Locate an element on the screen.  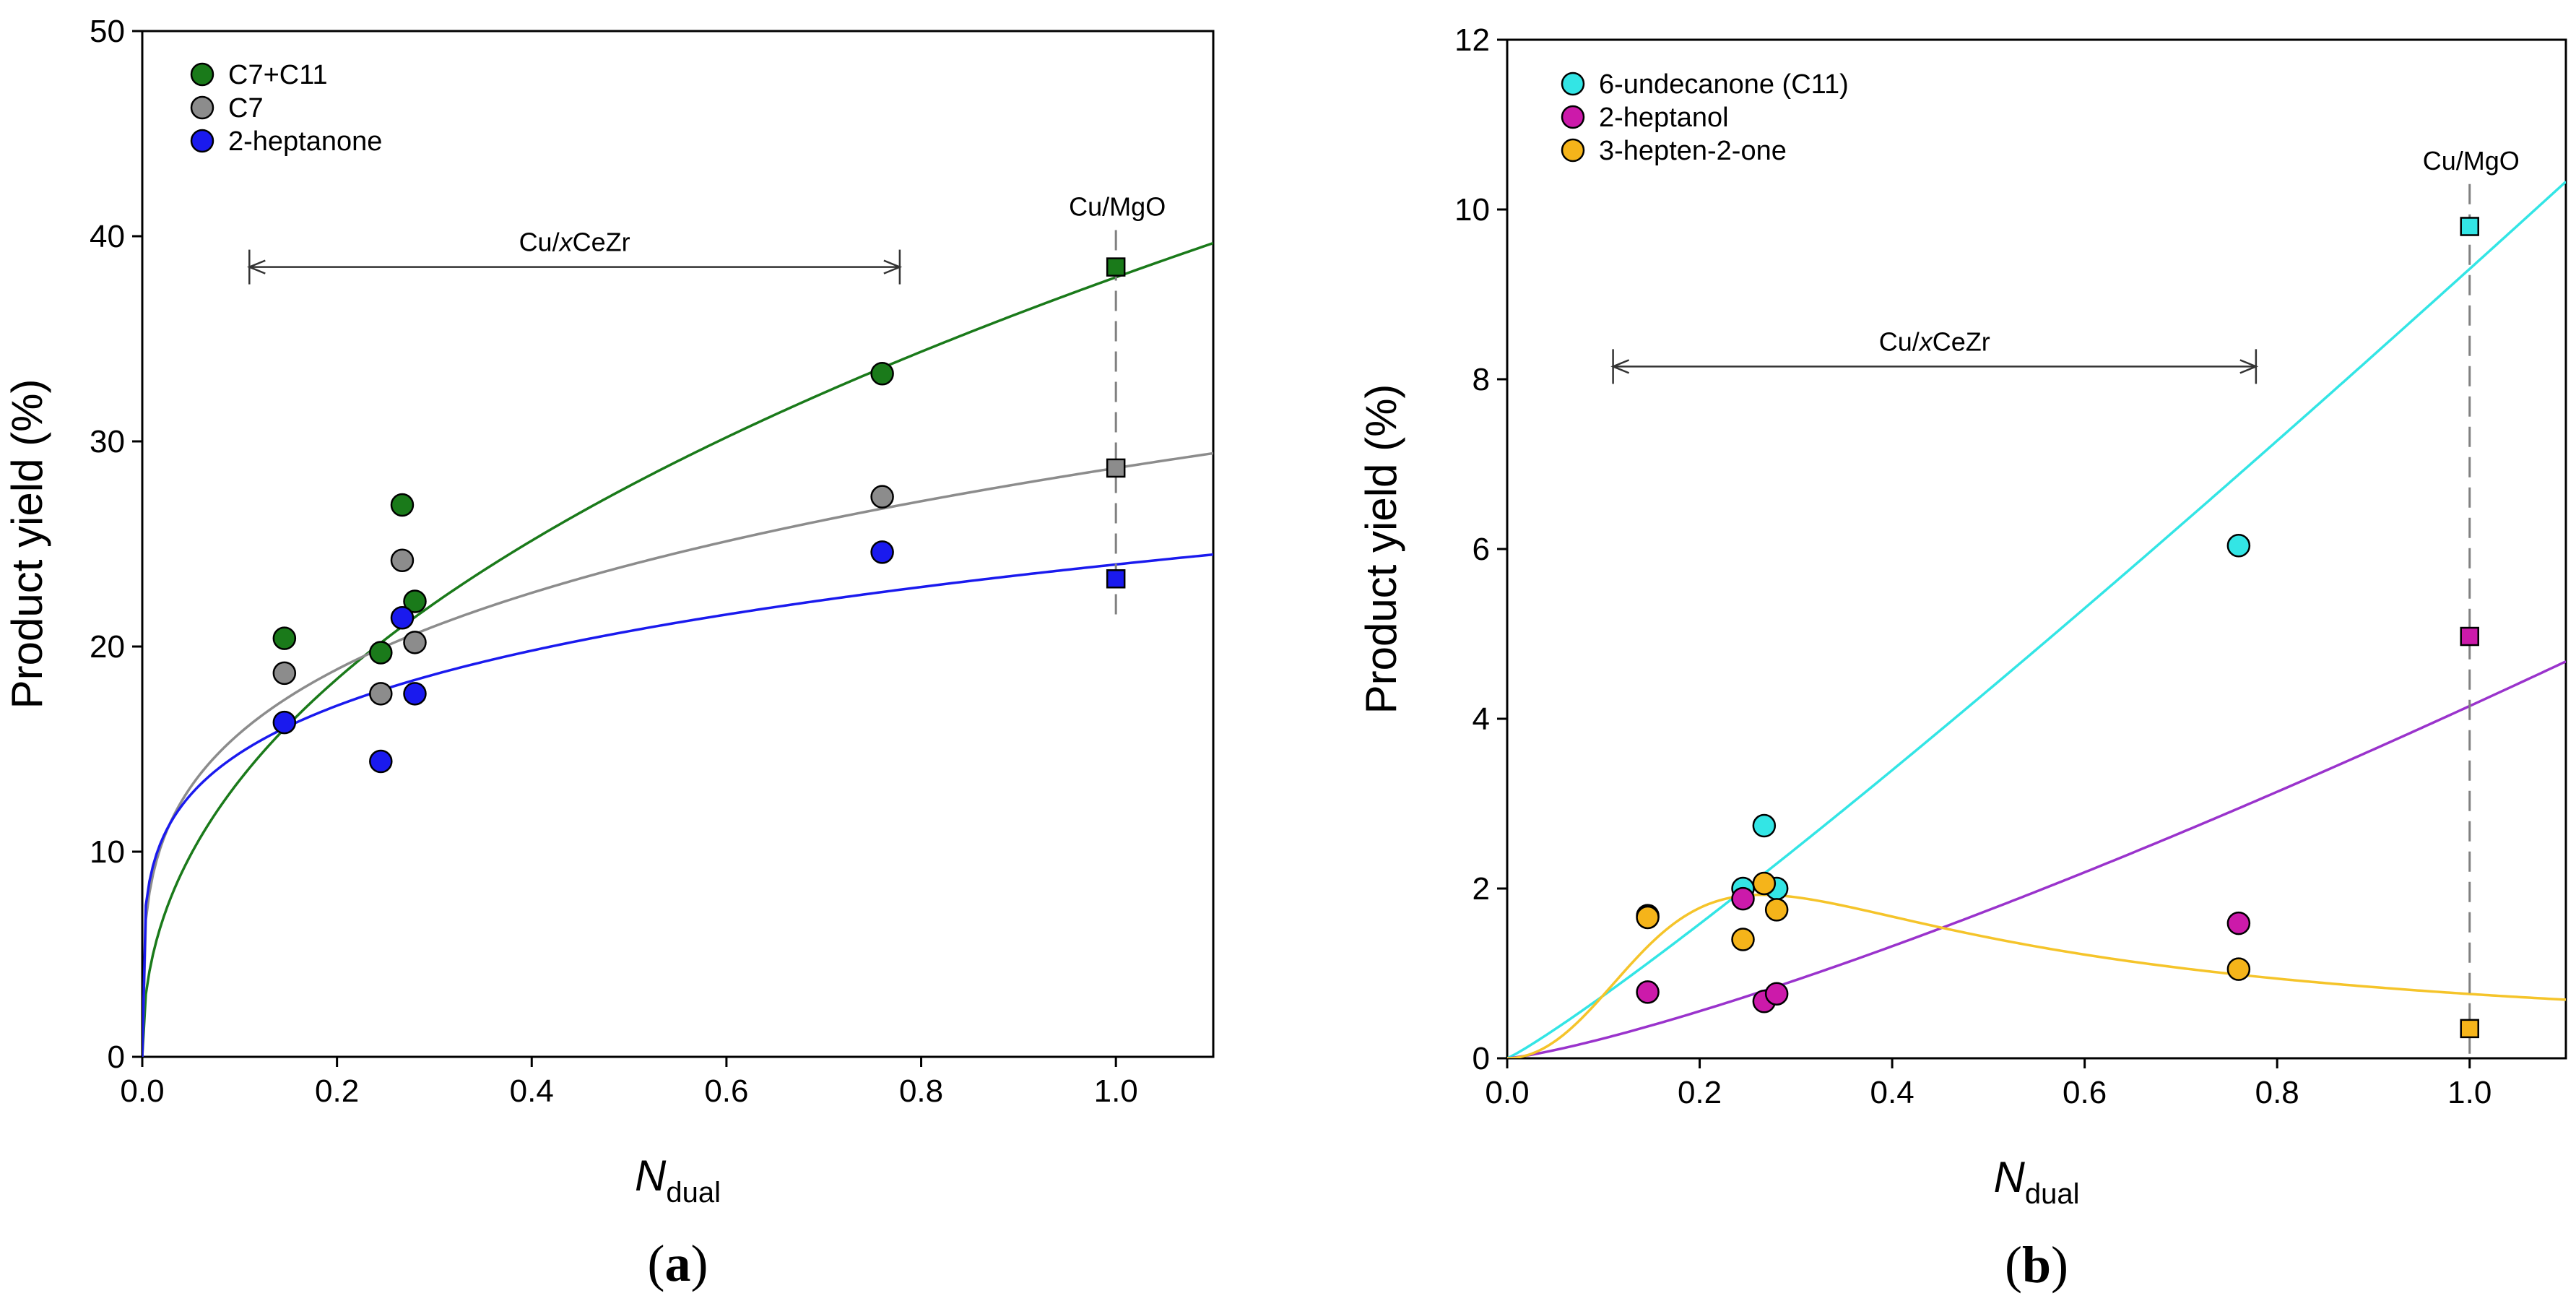
panel-b-cu-mgo-label: Cu/MgO is located at coordinates (2471, 161).